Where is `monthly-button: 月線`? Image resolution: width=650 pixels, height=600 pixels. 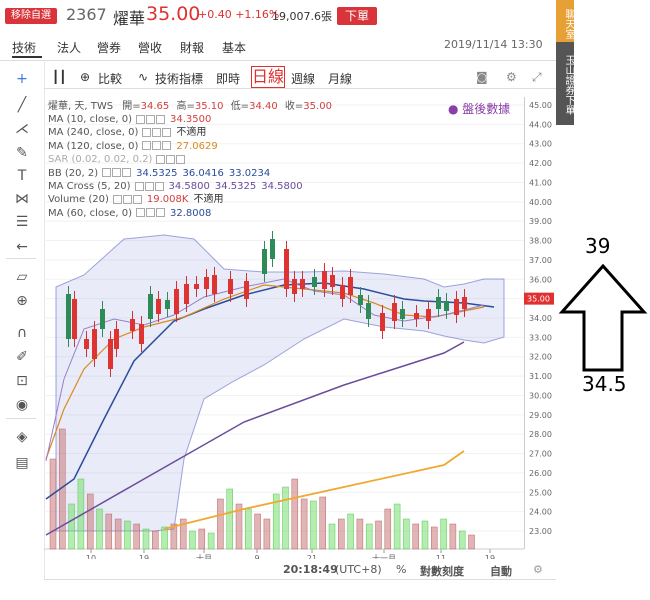 monthly-button: 月線 is located at coordinates (340, 79).